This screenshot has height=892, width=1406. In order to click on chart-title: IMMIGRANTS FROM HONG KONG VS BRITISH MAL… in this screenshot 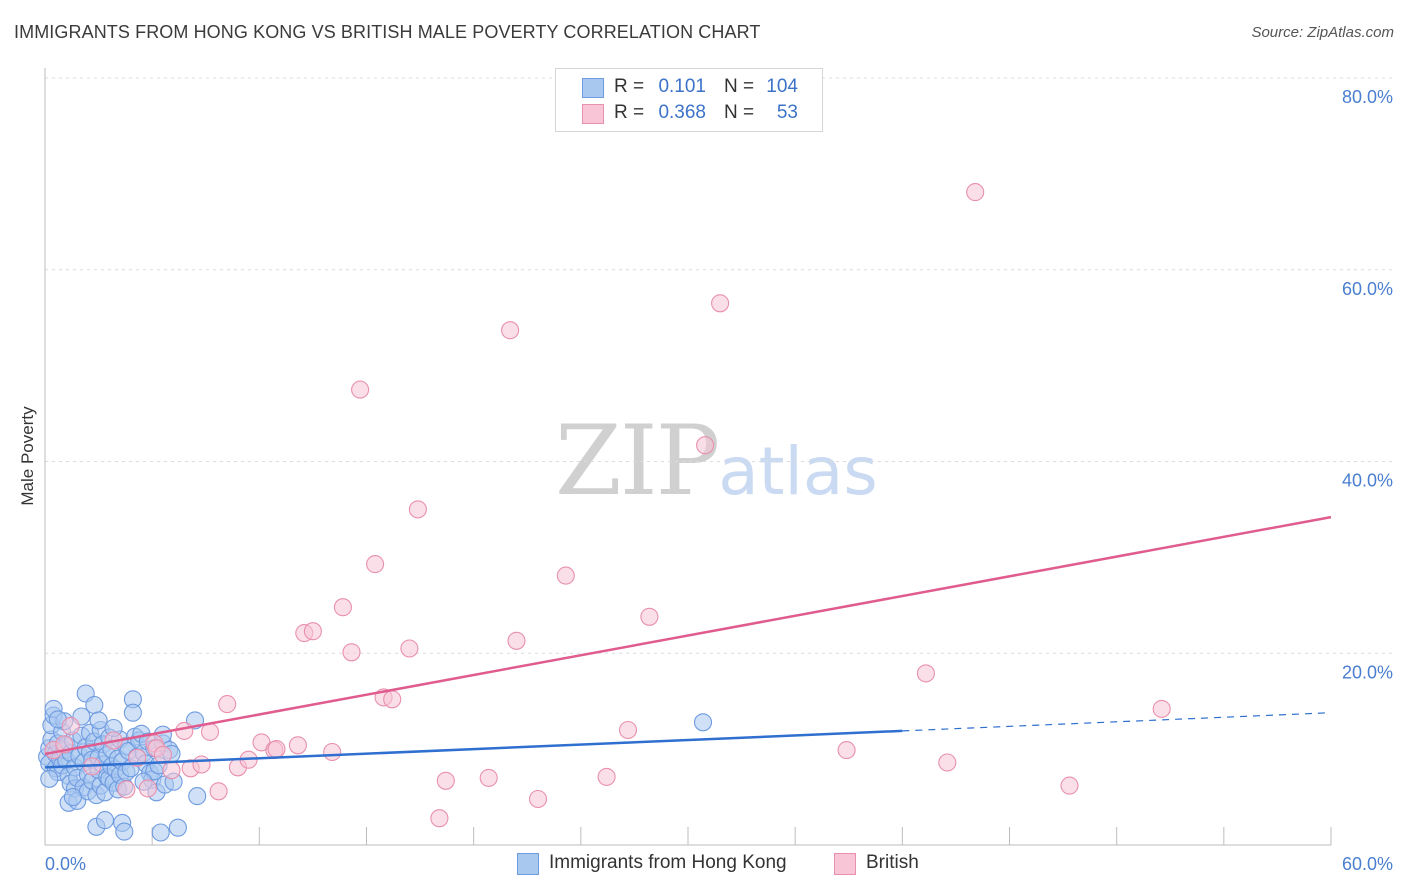, I will do `click(387, 32)`.